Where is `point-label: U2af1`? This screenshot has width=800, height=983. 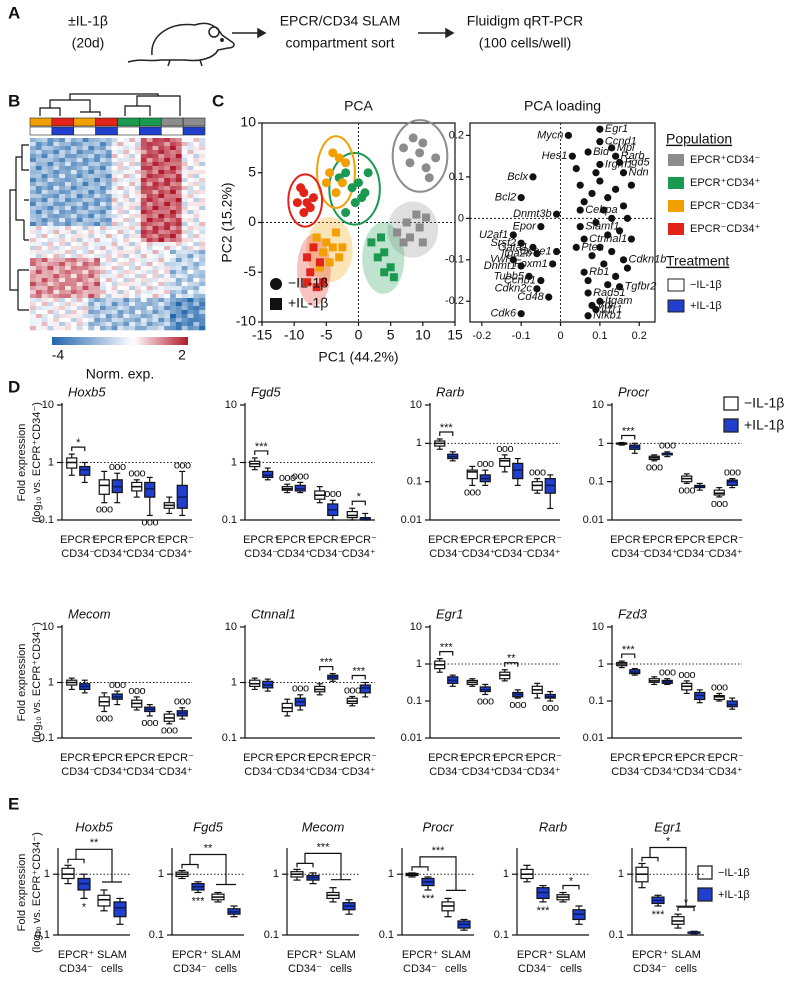 point-label: U2af1 is located at coordinates (493, 235).